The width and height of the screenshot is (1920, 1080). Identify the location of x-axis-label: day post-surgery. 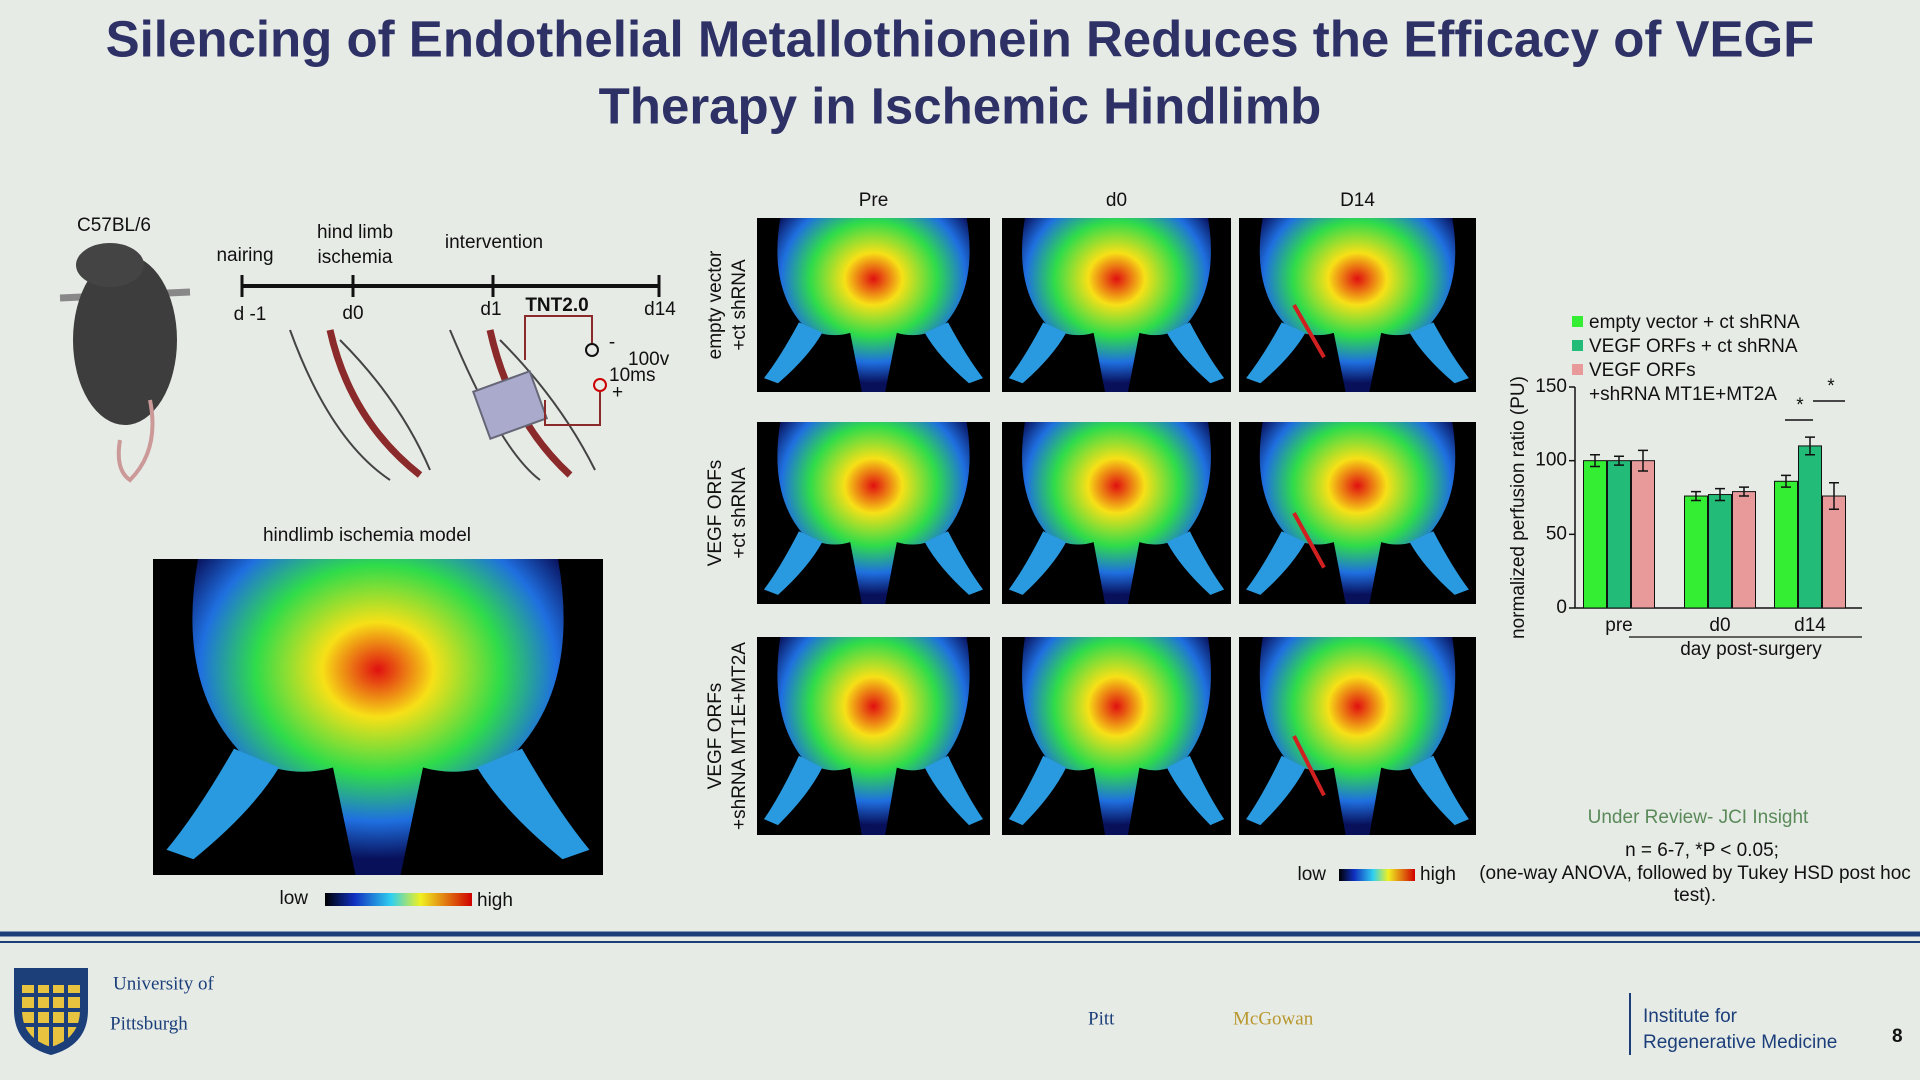
(1751, 649).